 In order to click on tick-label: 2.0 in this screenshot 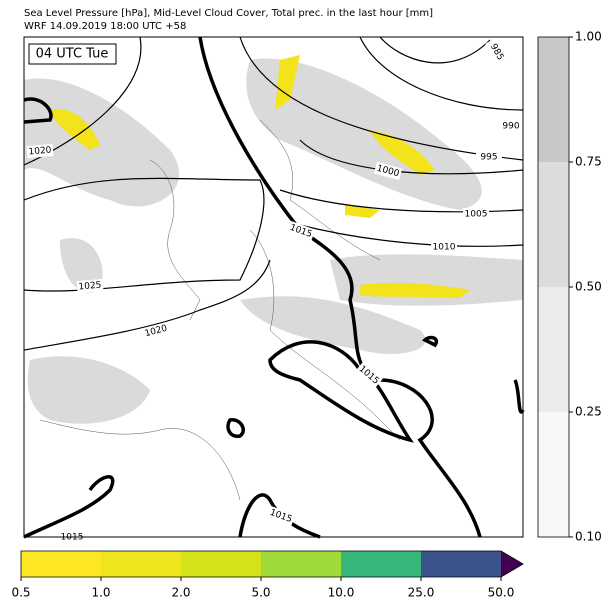, I will do `click(180, 593)`.